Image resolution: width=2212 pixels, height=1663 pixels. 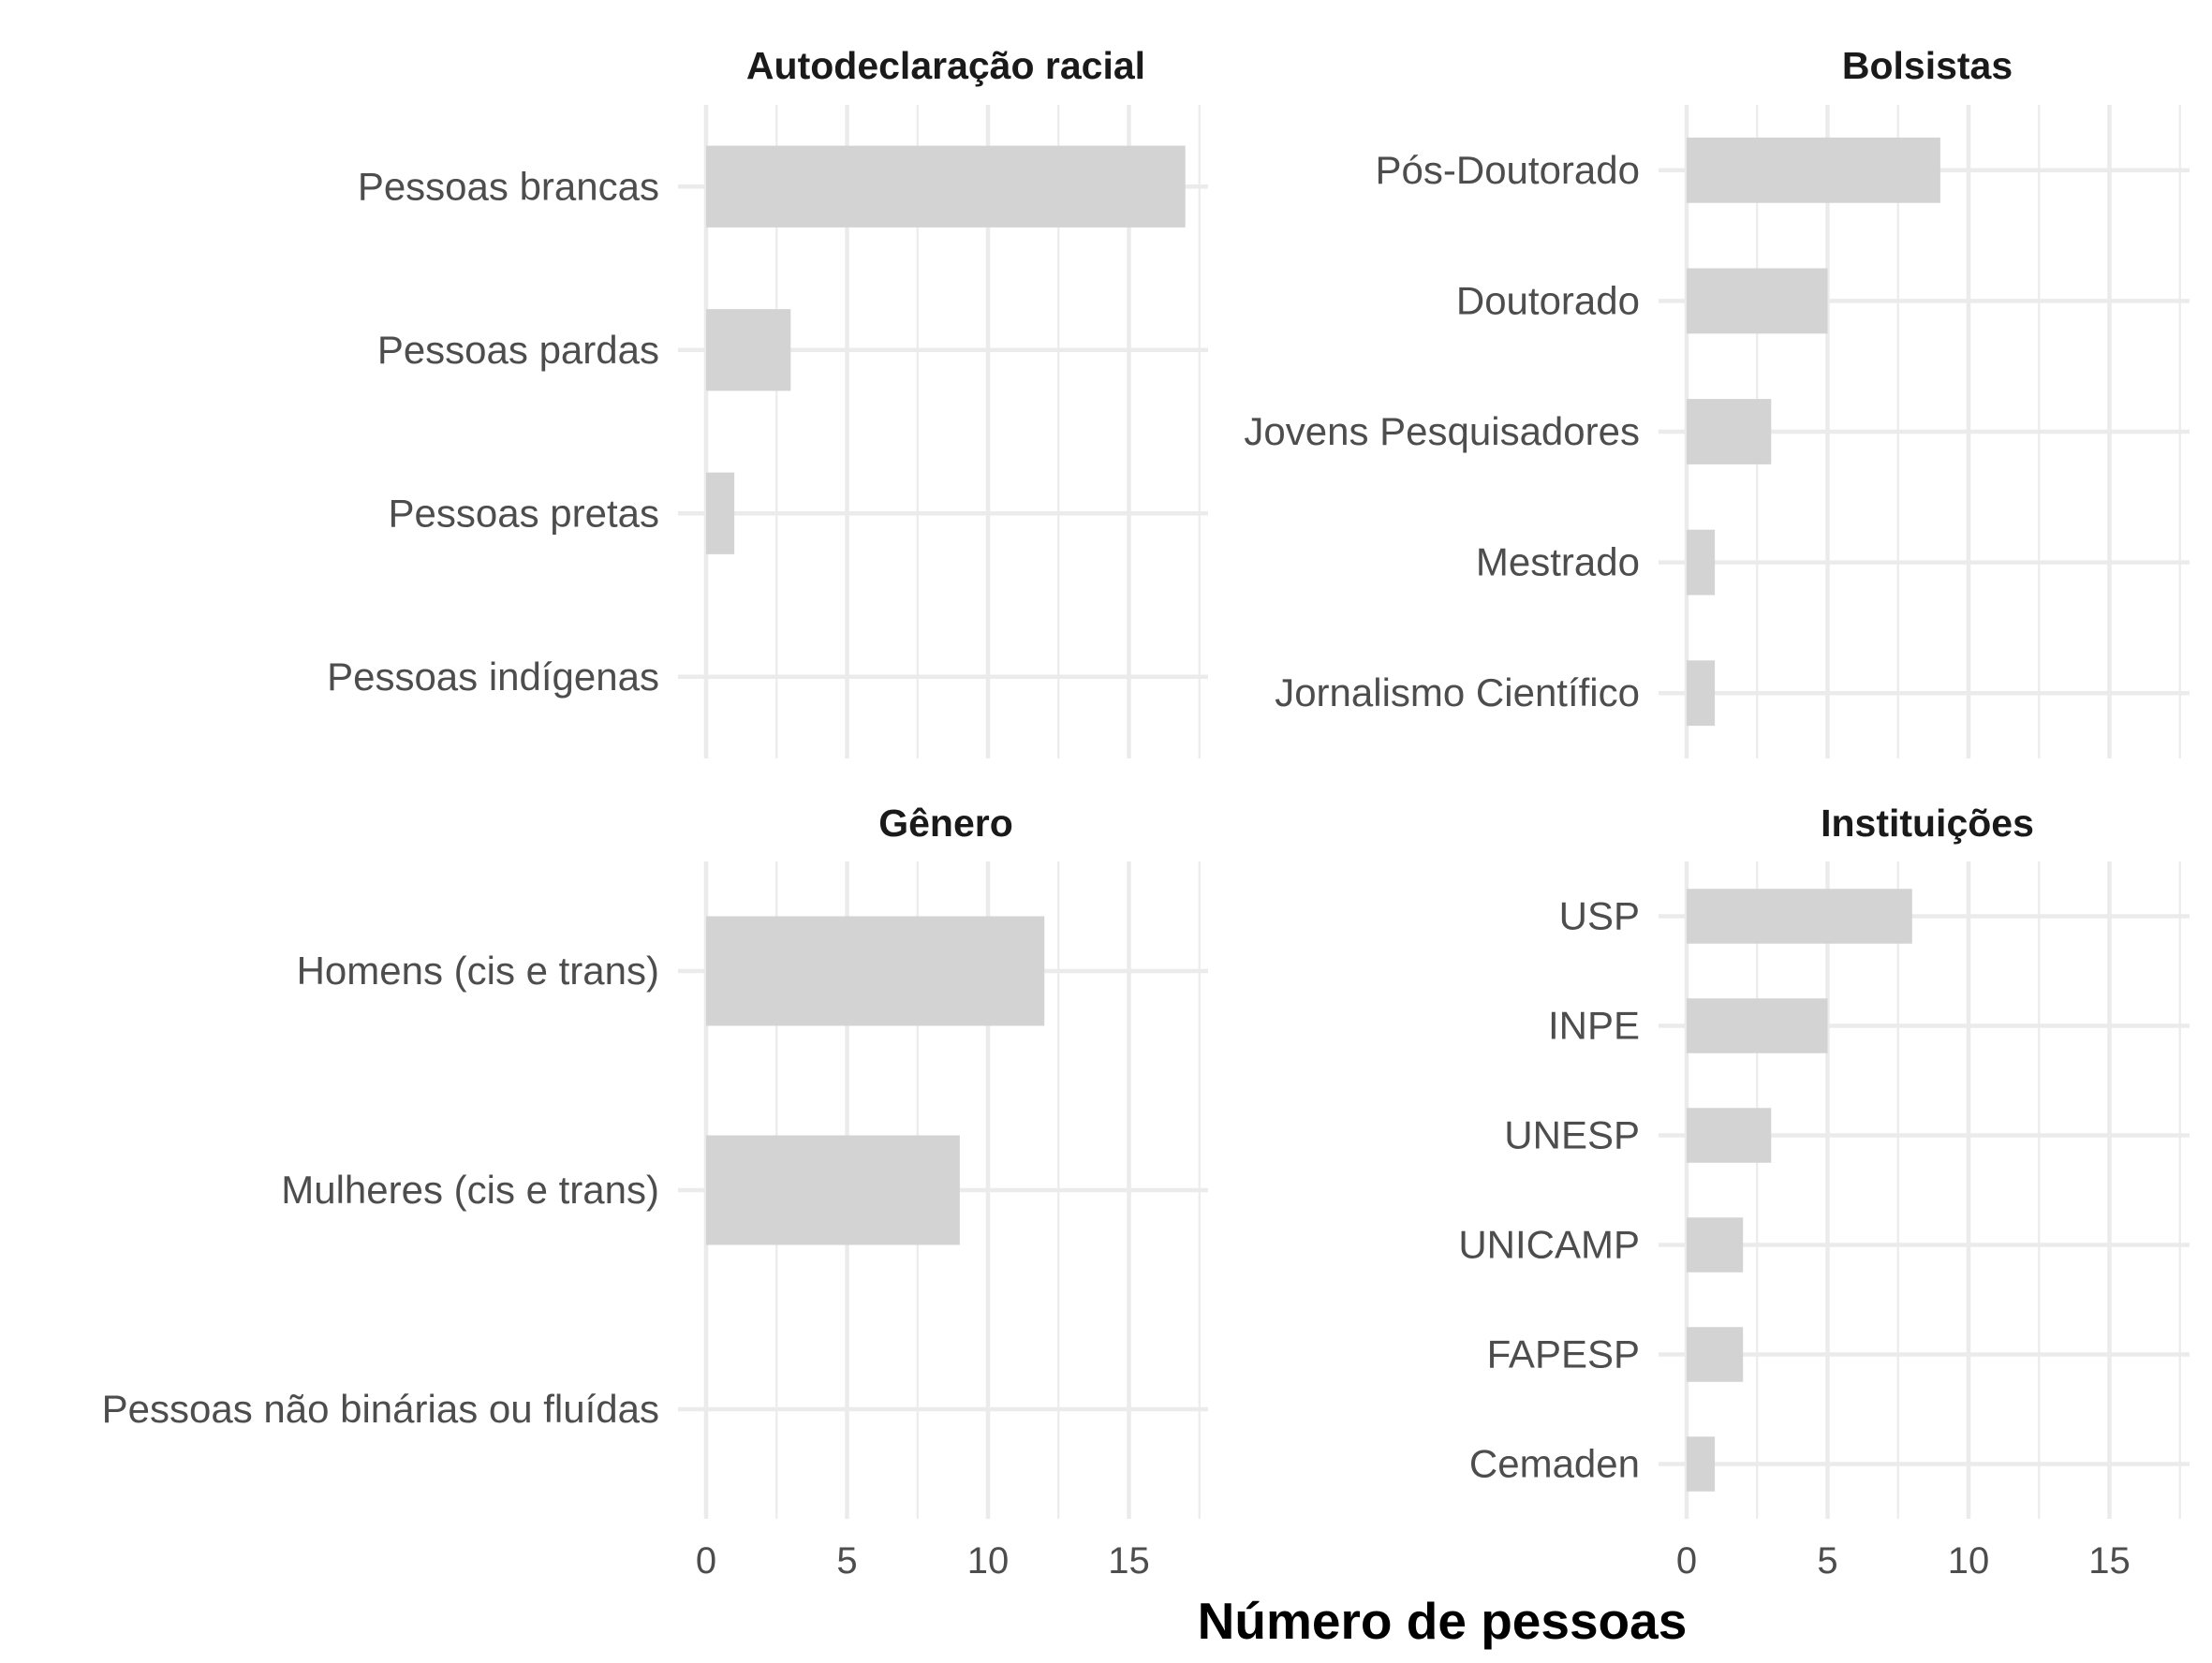 What do you see at coordinates (1594, 1026) in the screenshot?
I see `category-label: INPE` at bounding box center [1594, 1026].